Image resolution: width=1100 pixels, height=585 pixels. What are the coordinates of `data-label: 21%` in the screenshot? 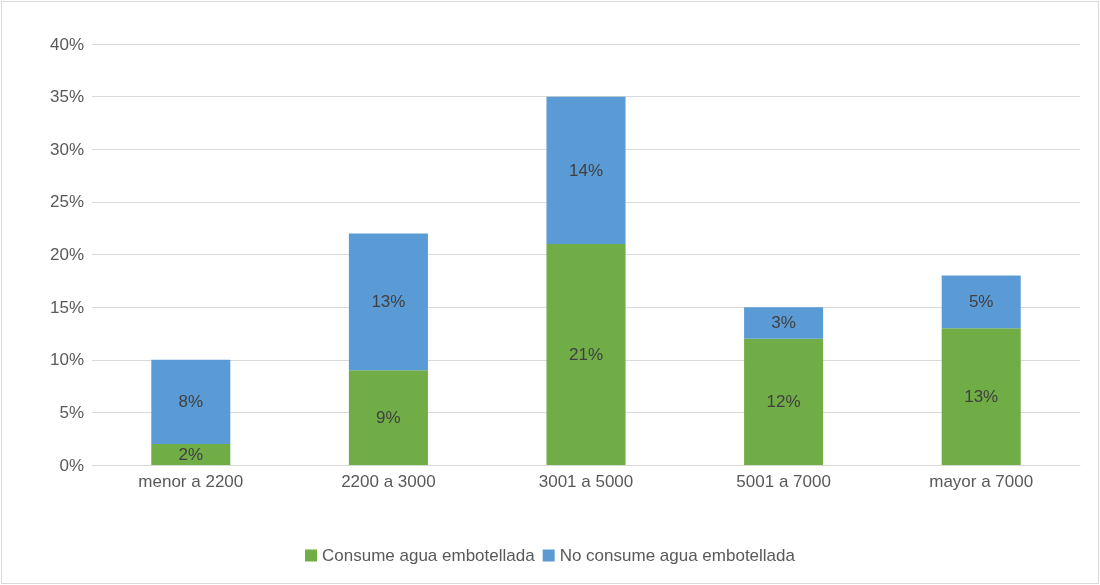 It's located at (586, 354).